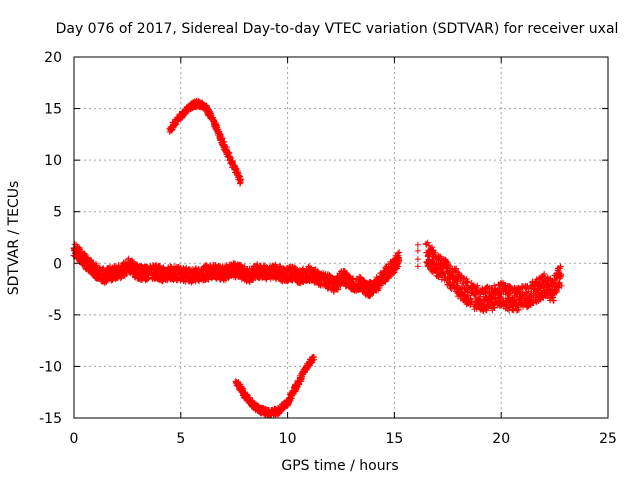 This screenshot has height=480, width=640. I want to click on y-tick-label: 10, so click(53, 161).